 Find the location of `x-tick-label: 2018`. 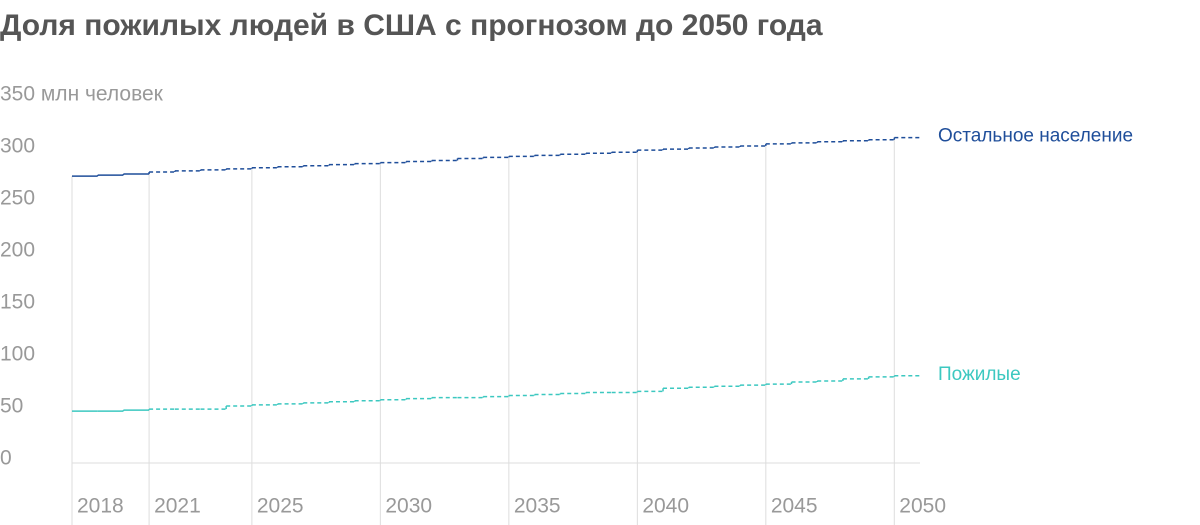

x-tick-label: 2018 is located at coordinates (100, 506).